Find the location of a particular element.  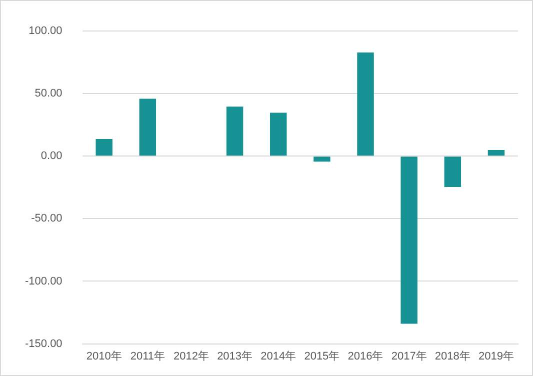

y-tick-label: -50.00 is located at coordinates (46, 218).